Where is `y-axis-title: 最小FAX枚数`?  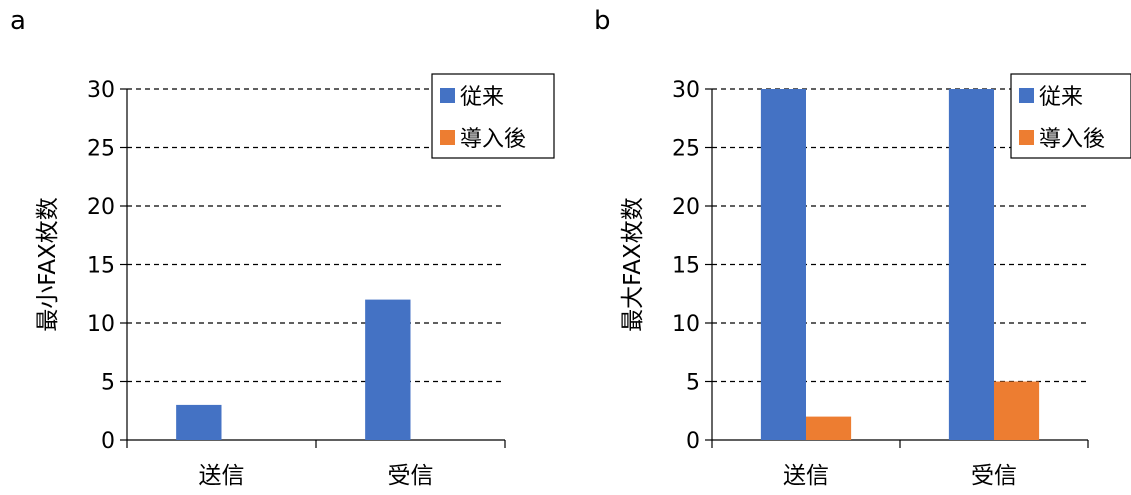 y-axis-title: 最小FAX枚数 is located at coordinates (48, 264).